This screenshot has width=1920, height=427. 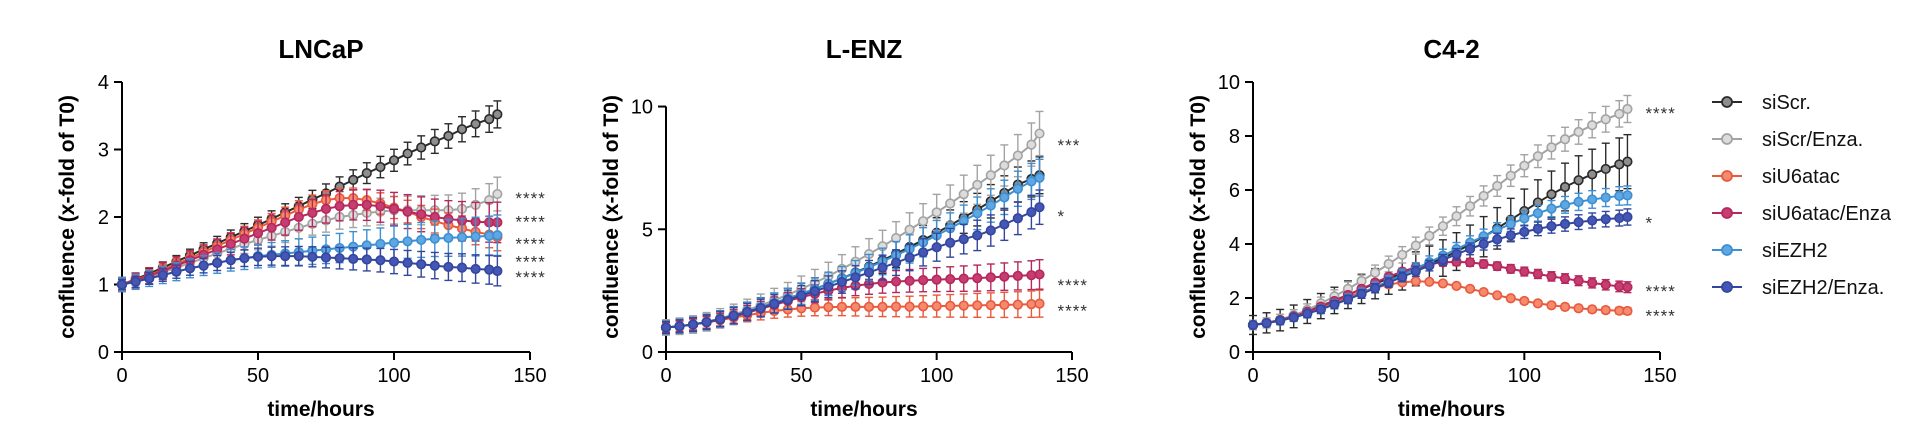 What do you see at coordinates (1823, 288) in the screenshot?
I see `legend-label: siEZH2/Enza.` at bounding box center [1823, 288].